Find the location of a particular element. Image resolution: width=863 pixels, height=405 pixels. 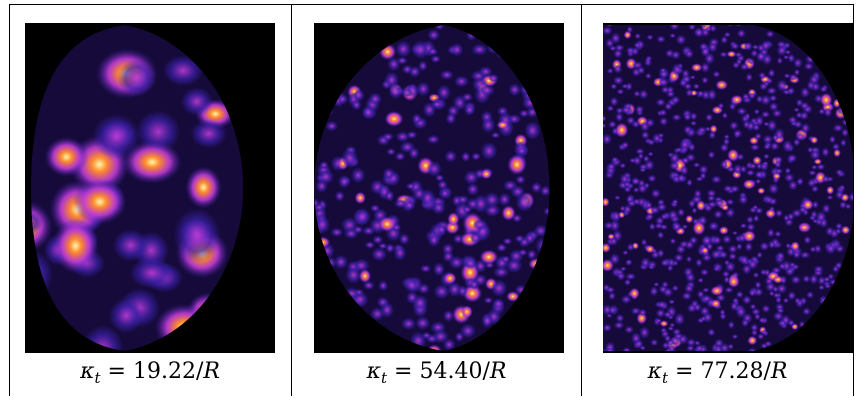

table-top-rule is located at coordinates (431, 4).